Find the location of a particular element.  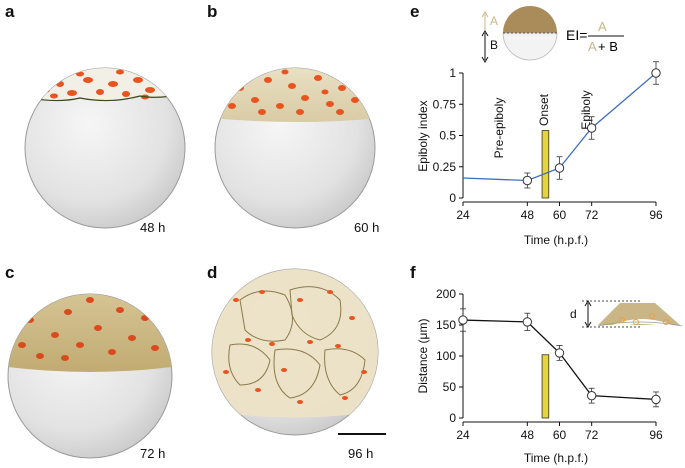

annotation-onset: Onset is located at coordinates (544, 109).